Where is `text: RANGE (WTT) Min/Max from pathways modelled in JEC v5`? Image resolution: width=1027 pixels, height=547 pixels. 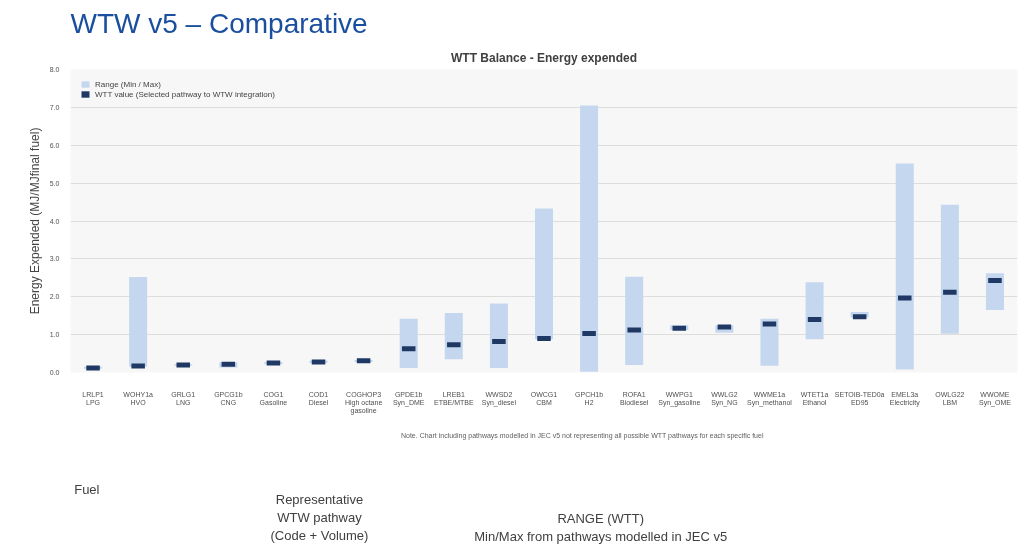
text: RANGE (WTT) Min/Max from pathways modelled in JEC v5 is located at coordinates (601, 527).